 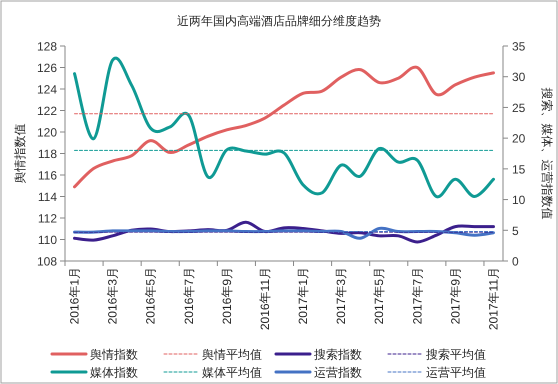 I want to click on x-tick-label: 2016年11月, so click(x=265, y=298).